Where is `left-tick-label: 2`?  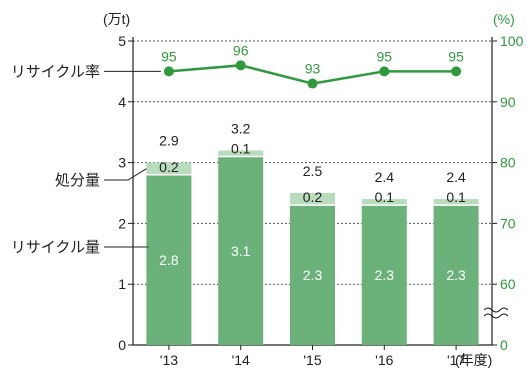 left-tick-label: 2 is located at coordinates (122, 223).